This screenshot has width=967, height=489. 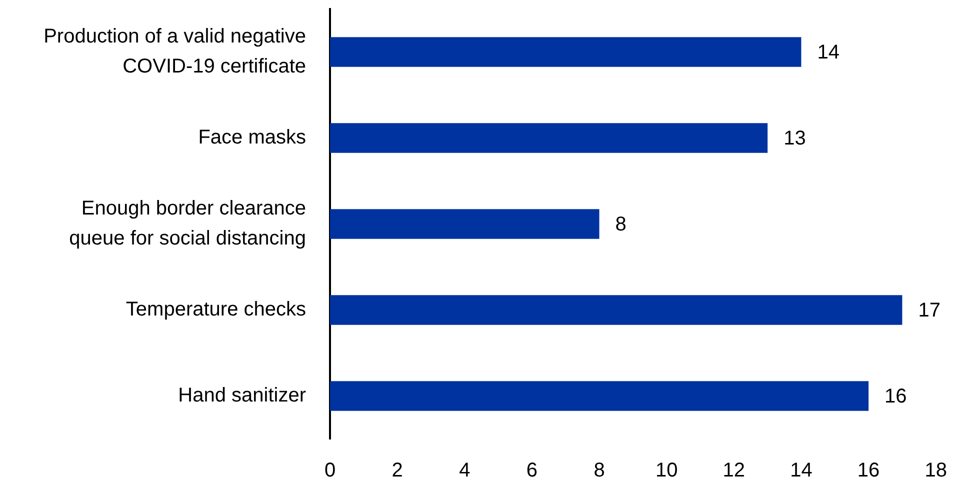 What do you see at coordinates (868, 471) in the screenshot?
I see `x-tick-label: 16` at bounding box center [868, 471].